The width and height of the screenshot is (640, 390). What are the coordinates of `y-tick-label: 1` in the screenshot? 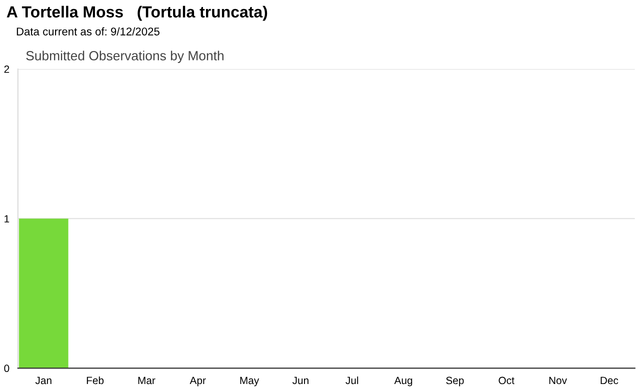 It's located at (7, 218).